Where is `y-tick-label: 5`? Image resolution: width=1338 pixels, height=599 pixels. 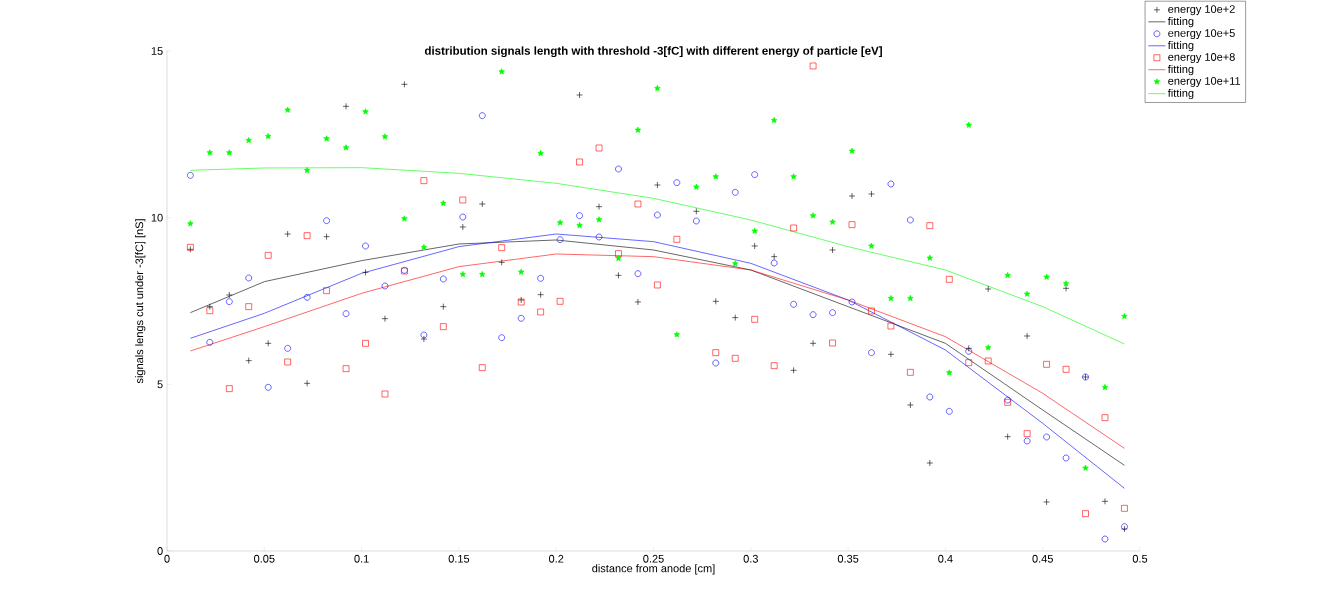
y-tick-label: 5 is located at coordinates (160, 384).